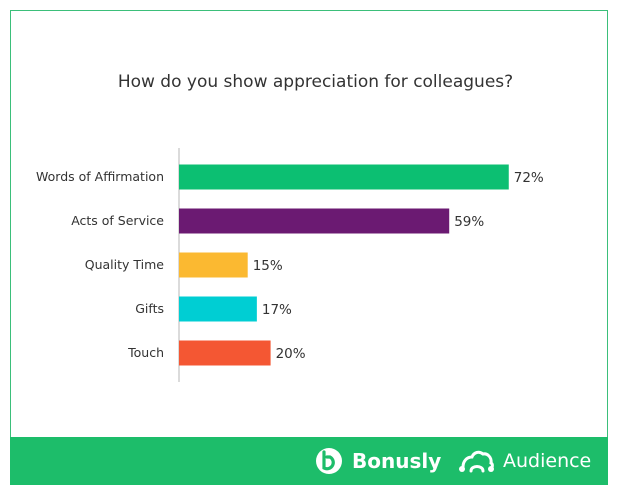  Describe the element at coordinates (547, 461) in the screenshot. I see `audience-label: Audience` at that location.